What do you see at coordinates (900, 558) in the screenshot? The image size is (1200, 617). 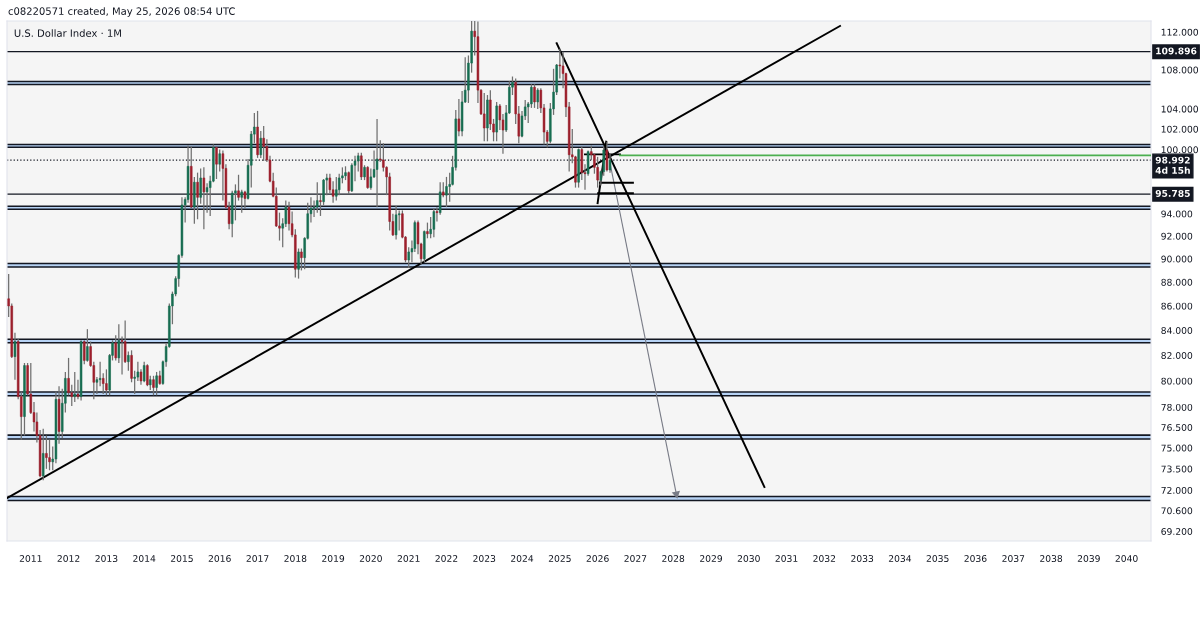 I see `x-tick-label: 2034` at bounding box center [900, 558].